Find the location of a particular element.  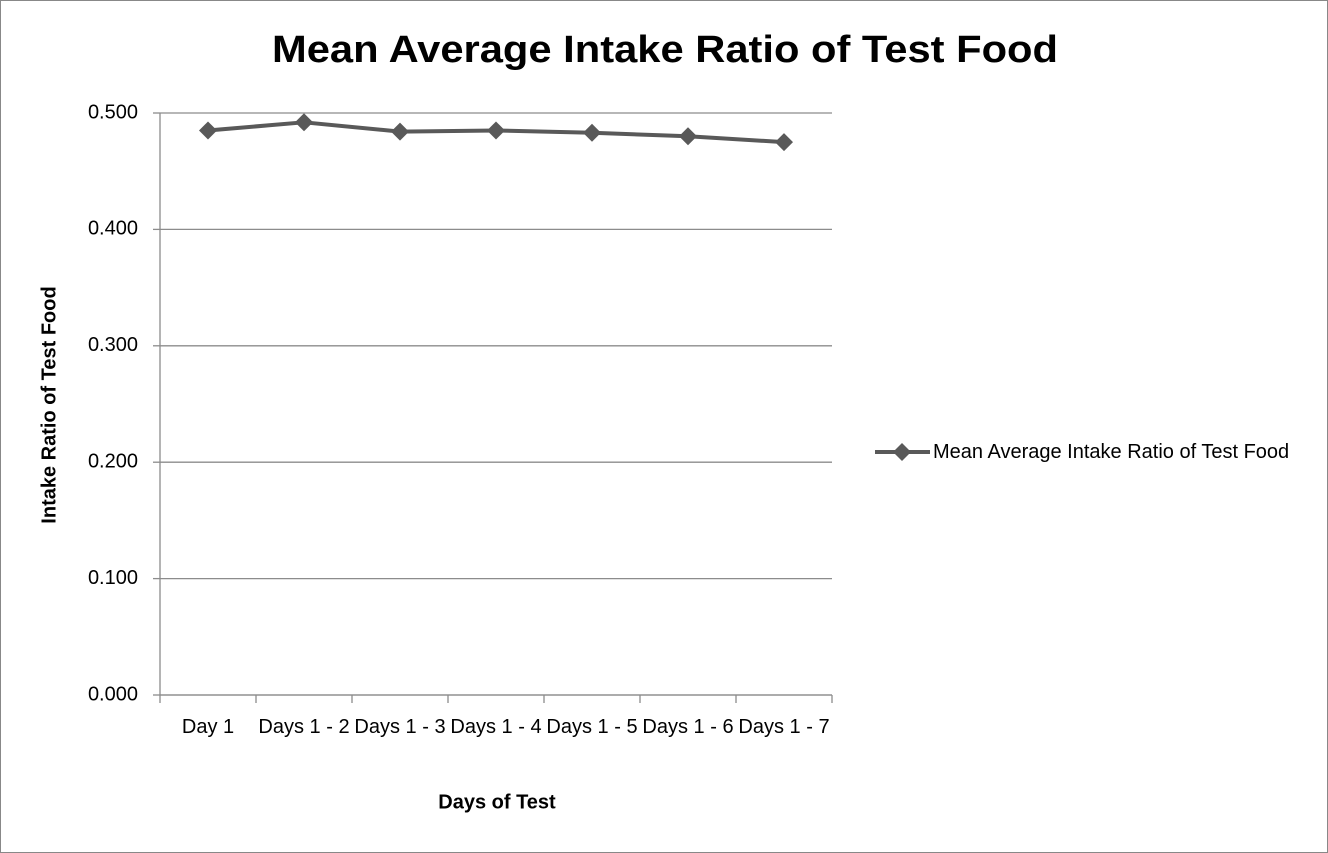

legend-marker is located at coordinates (902, 452).